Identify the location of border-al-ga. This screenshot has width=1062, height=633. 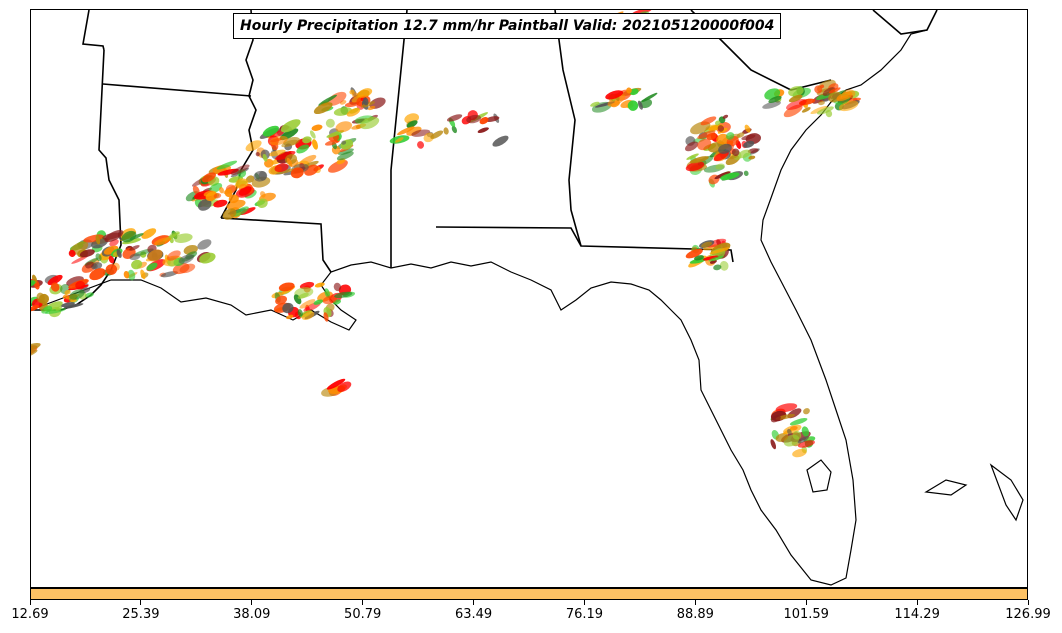
(568, 128).